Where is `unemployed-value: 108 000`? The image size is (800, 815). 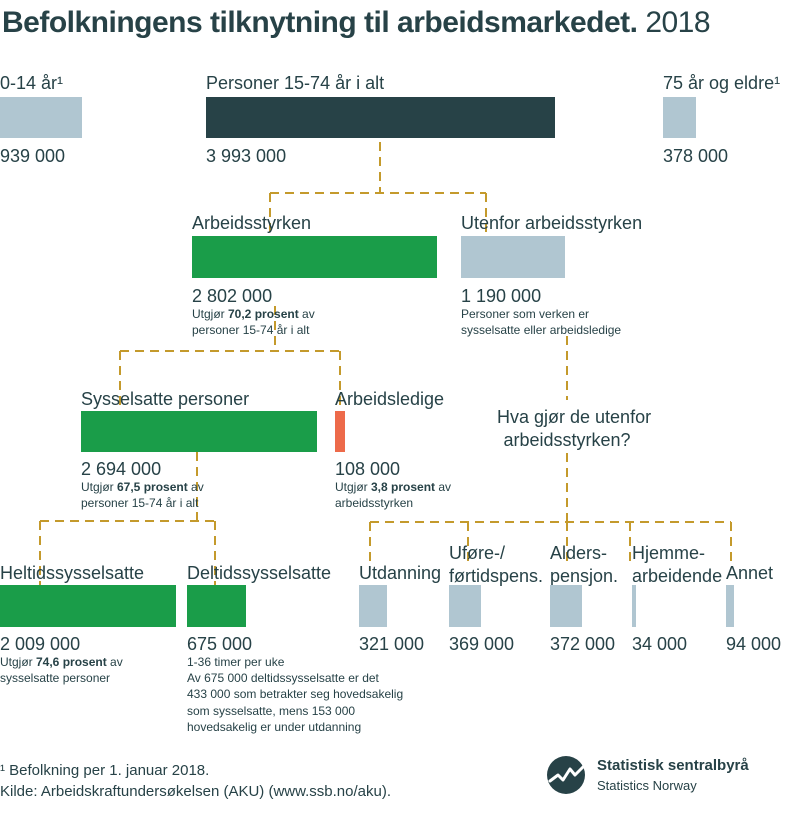
unemployed-value: 108 000 is located at coordinates (368, 469).